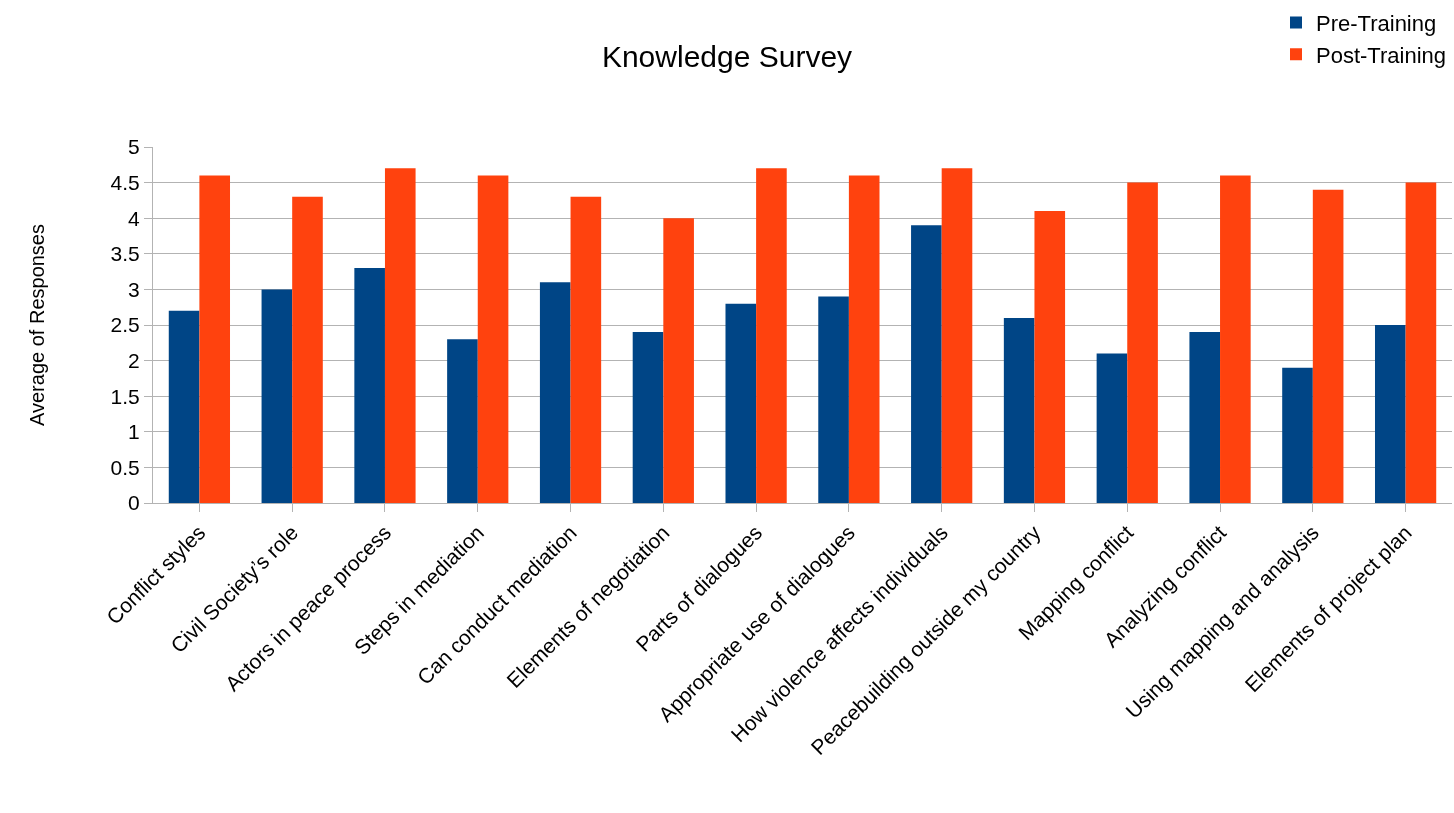 The image size is (1454, 813). What do you see at coordinates (125, 182) in the screenshot?
I see `y-tick-label: 4.5` at bounding box center [125, 182].